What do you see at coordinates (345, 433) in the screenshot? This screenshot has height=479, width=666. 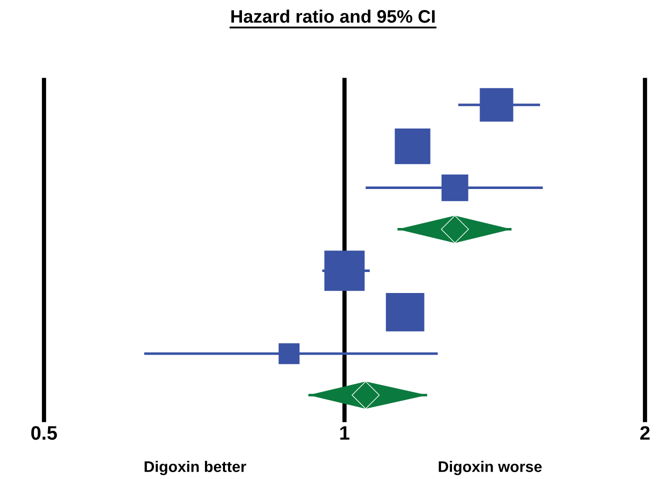 I see `x-tick-label: 1` at bounding box center [345, 433].